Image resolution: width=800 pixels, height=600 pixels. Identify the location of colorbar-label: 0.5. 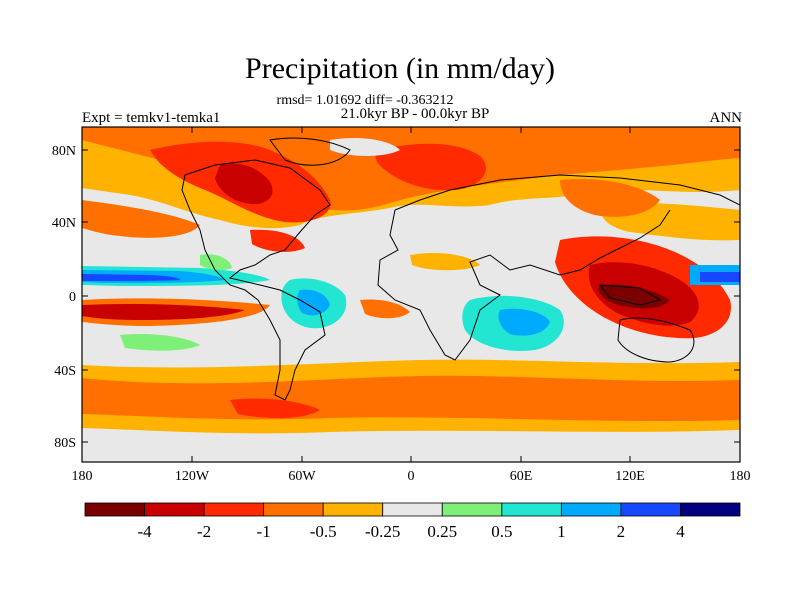
(501, 531).